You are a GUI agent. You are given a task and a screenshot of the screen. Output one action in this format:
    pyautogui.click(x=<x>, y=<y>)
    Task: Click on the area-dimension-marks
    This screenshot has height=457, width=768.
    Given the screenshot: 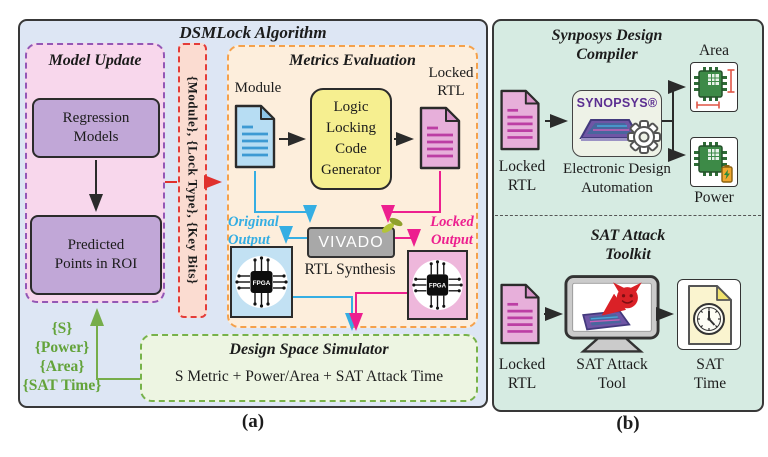 What is the action you would take?
    pyautogui.click(x=715, y=89)
    